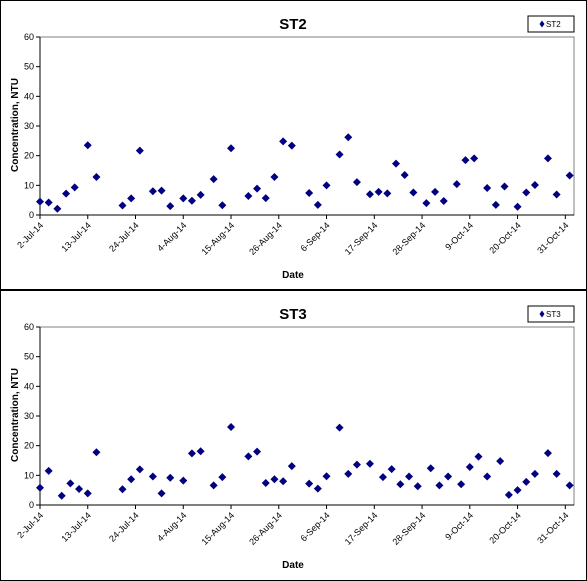  Describe the element at coordinates (29, 37) in the screenshot. I see `y-tick-label: 60` at that location.